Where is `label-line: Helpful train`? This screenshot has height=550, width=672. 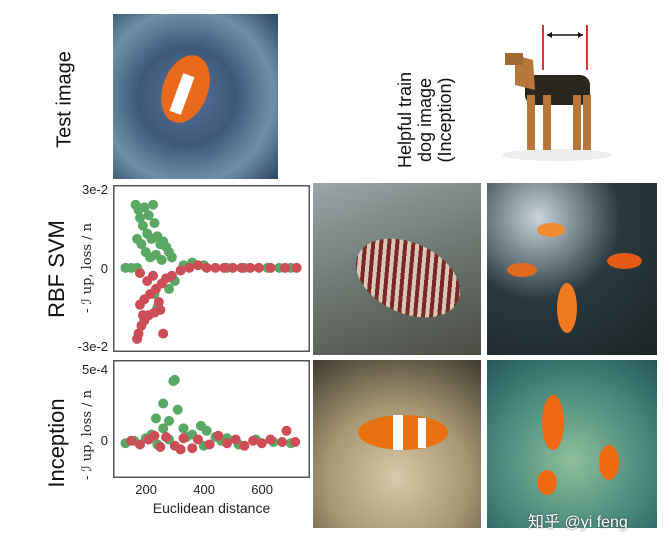
label-line: Helpful train is located at coordinates (405, 120).